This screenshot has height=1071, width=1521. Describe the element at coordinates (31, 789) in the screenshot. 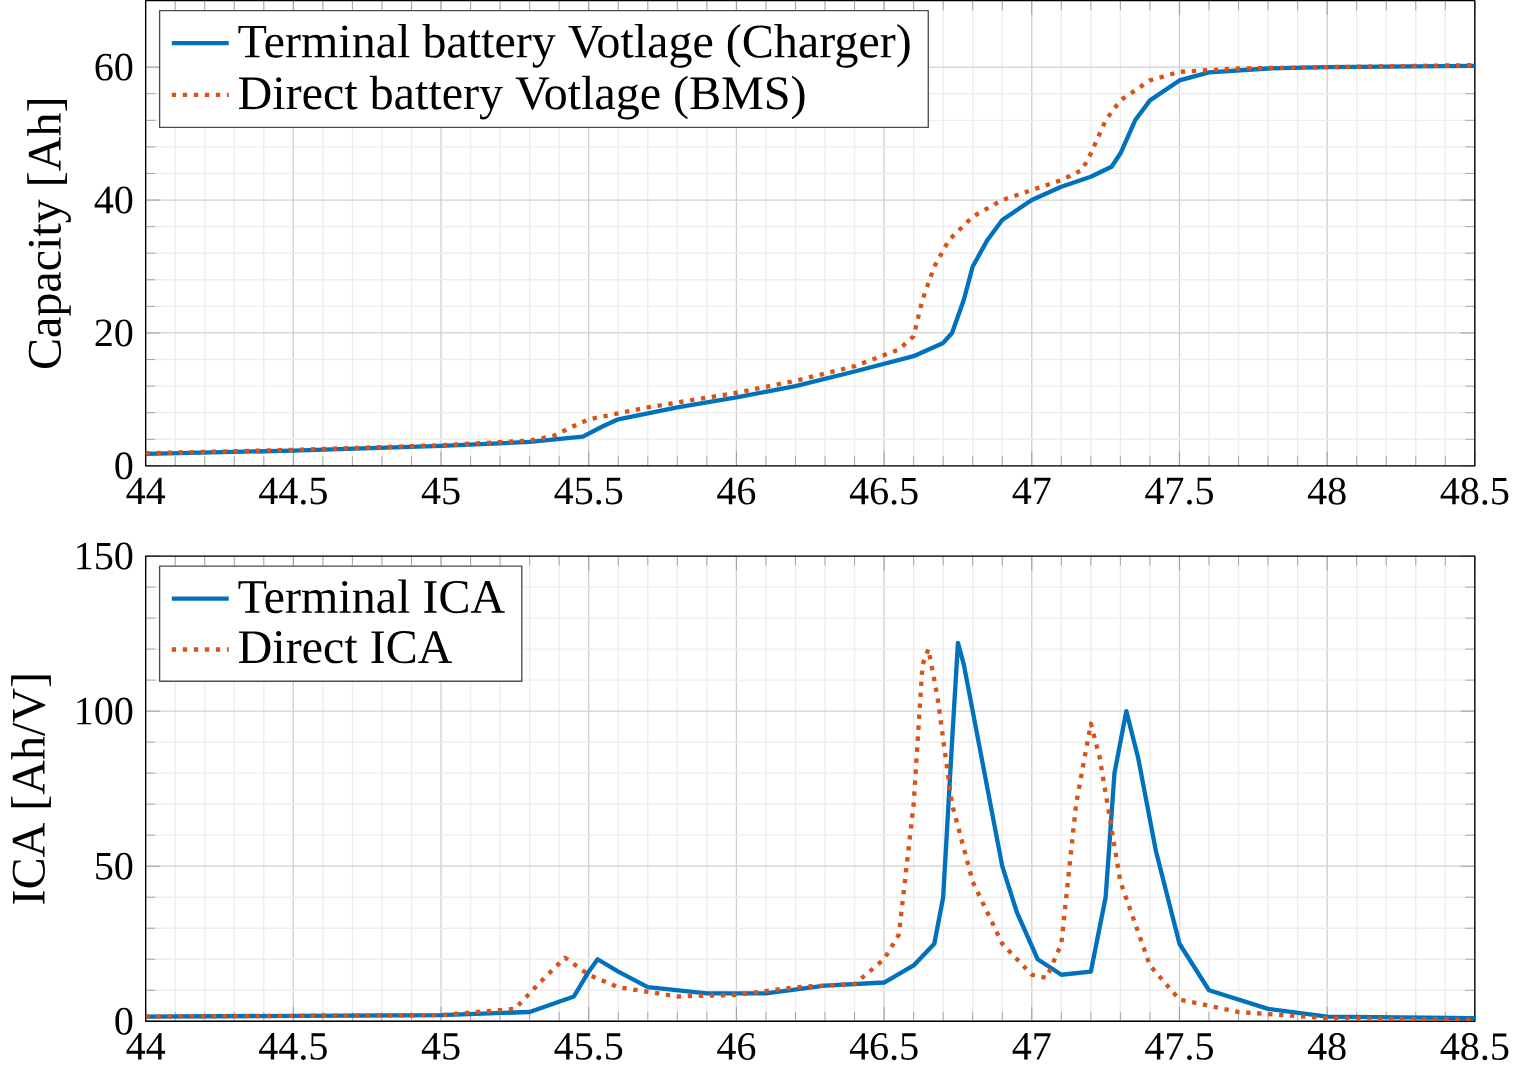

I see `y-axis-title: ICA [Ah/V]` at that location.